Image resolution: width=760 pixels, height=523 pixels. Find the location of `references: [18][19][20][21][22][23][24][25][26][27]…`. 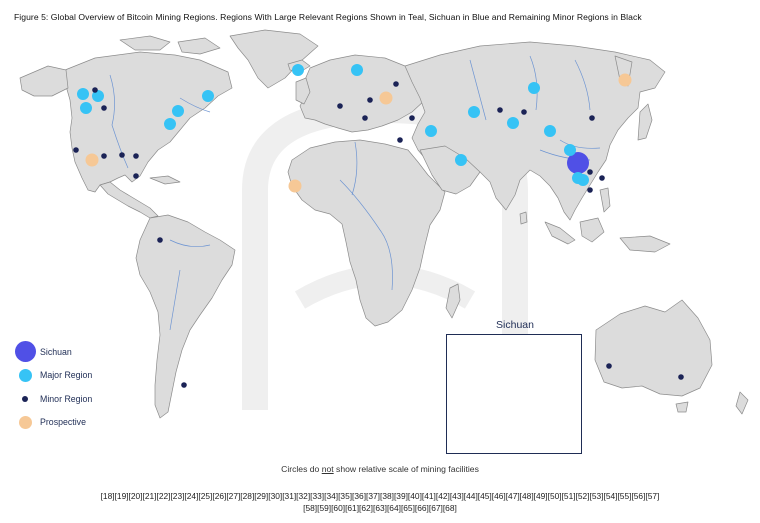

references: [18][19][20][21][22][23][24][25][26][27]… is located at coordinates (380, 502).